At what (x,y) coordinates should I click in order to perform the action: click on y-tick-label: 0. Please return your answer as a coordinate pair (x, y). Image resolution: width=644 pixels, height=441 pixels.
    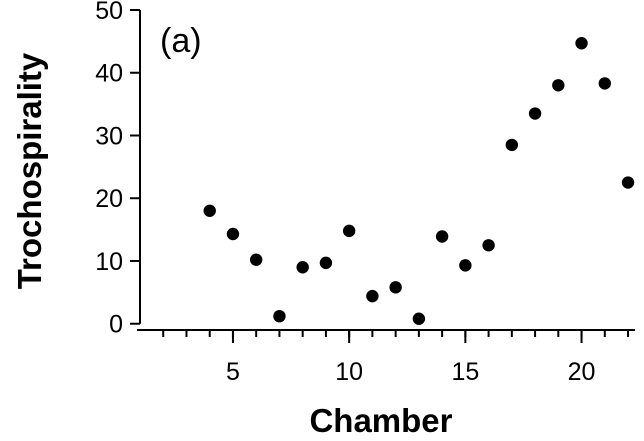
    Looking at the image, I should click on (116, 325).